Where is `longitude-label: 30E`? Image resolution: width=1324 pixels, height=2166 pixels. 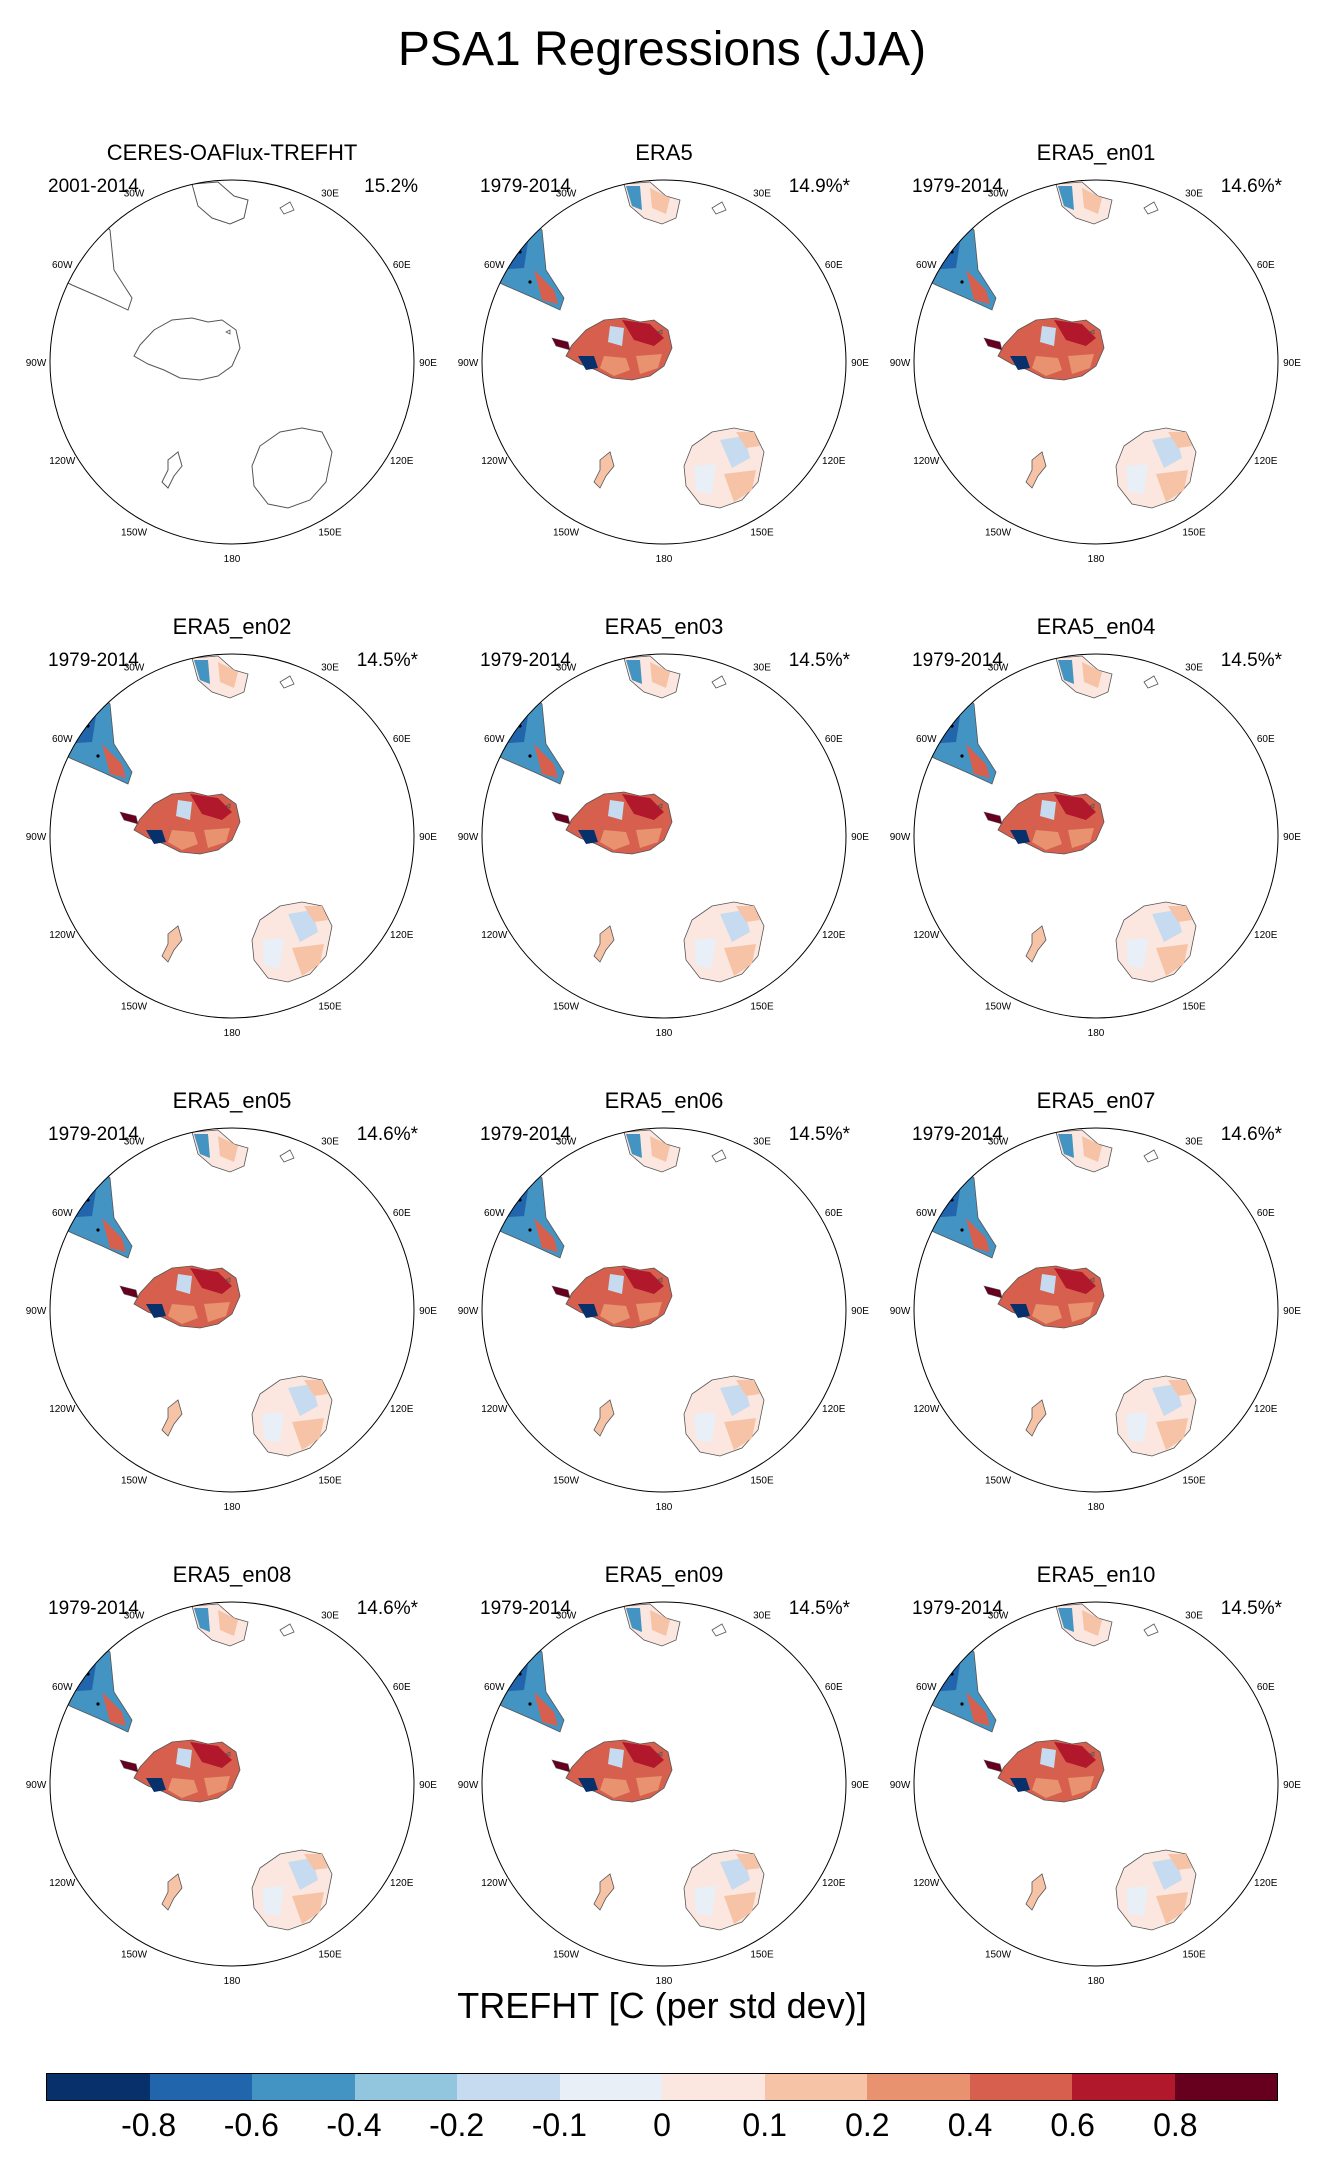 longitude-label: 30E is located at coordinates (330, 667).